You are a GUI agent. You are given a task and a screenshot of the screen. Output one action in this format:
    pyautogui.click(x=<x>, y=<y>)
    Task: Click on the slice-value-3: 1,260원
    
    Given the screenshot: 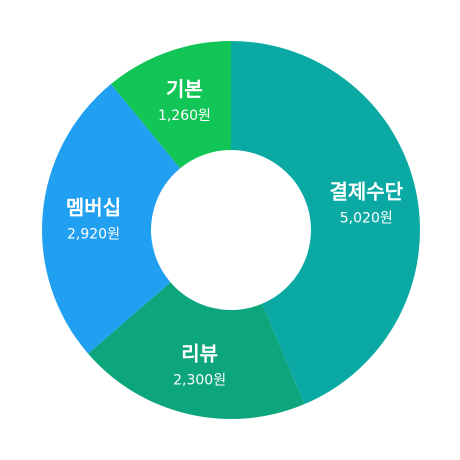 What is the action you would take?
    pyautogui.click(x=184, y=116)
    